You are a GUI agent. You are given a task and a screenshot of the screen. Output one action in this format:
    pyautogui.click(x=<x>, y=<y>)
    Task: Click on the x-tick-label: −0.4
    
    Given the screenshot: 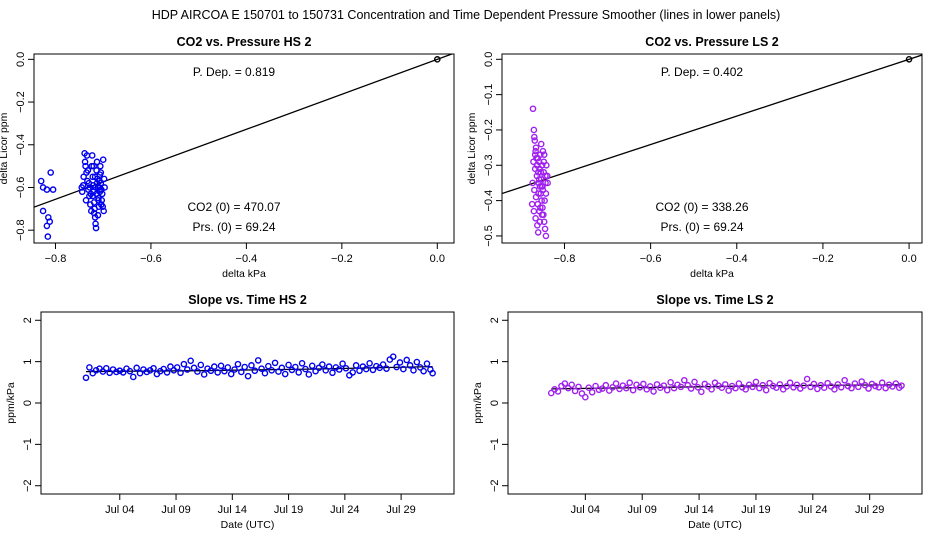 What is the action you would take?
    pyautogui.click(x=247, y=259)
    